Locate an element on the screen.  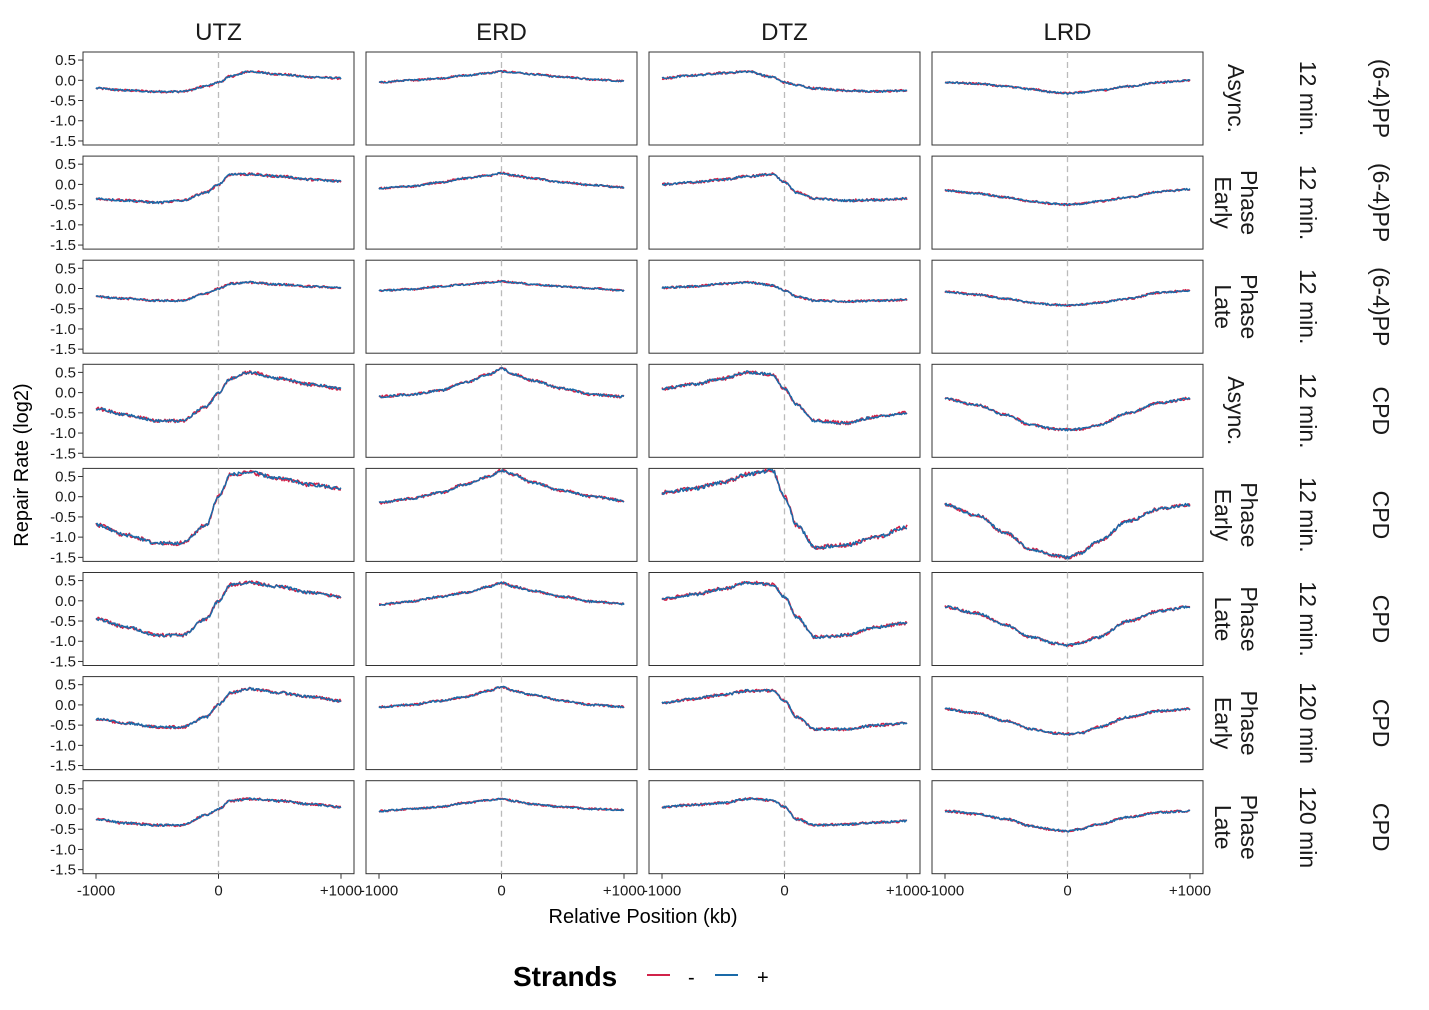
row-strip-label-2-2: (6-4)PP is located at coordinates (1381, 306).